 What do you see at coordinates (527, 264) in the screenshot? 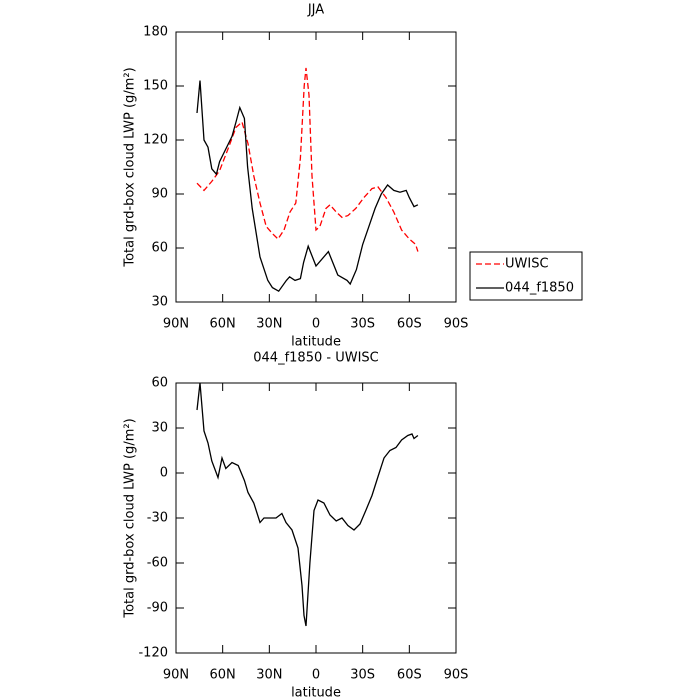
I see `legend-label: UWISC` at bounding box center [527, 264].